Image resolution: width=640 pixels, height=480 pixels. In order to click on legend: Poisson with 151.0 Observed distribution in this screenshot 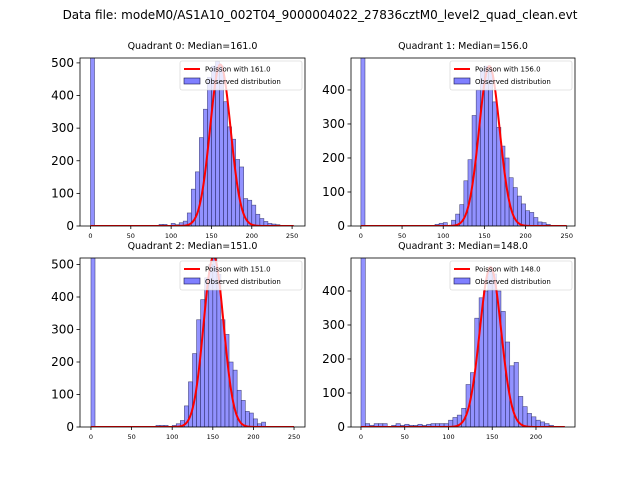, I will do `click(241, 275)`.